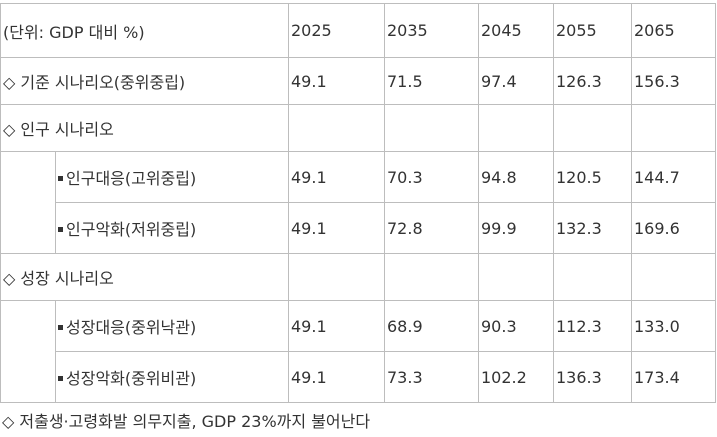  Describe the element at coordinates (592, 81) in the screenshot. I see `value-cell: 126.3` at that location.